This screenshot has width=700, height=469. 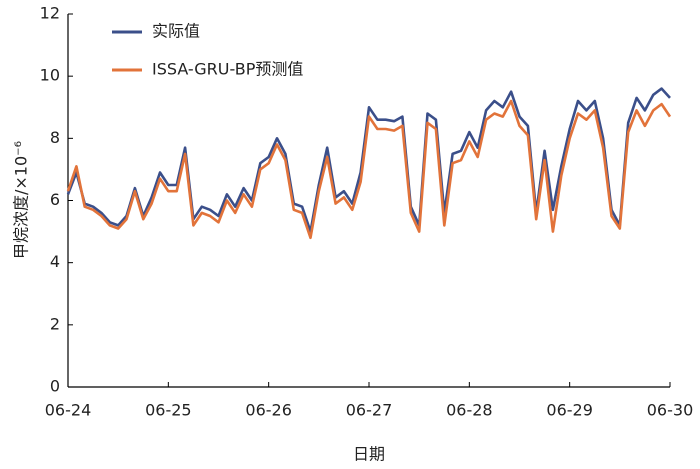 I want to click on y-tick-label: 0, so click(x=55, y=386).